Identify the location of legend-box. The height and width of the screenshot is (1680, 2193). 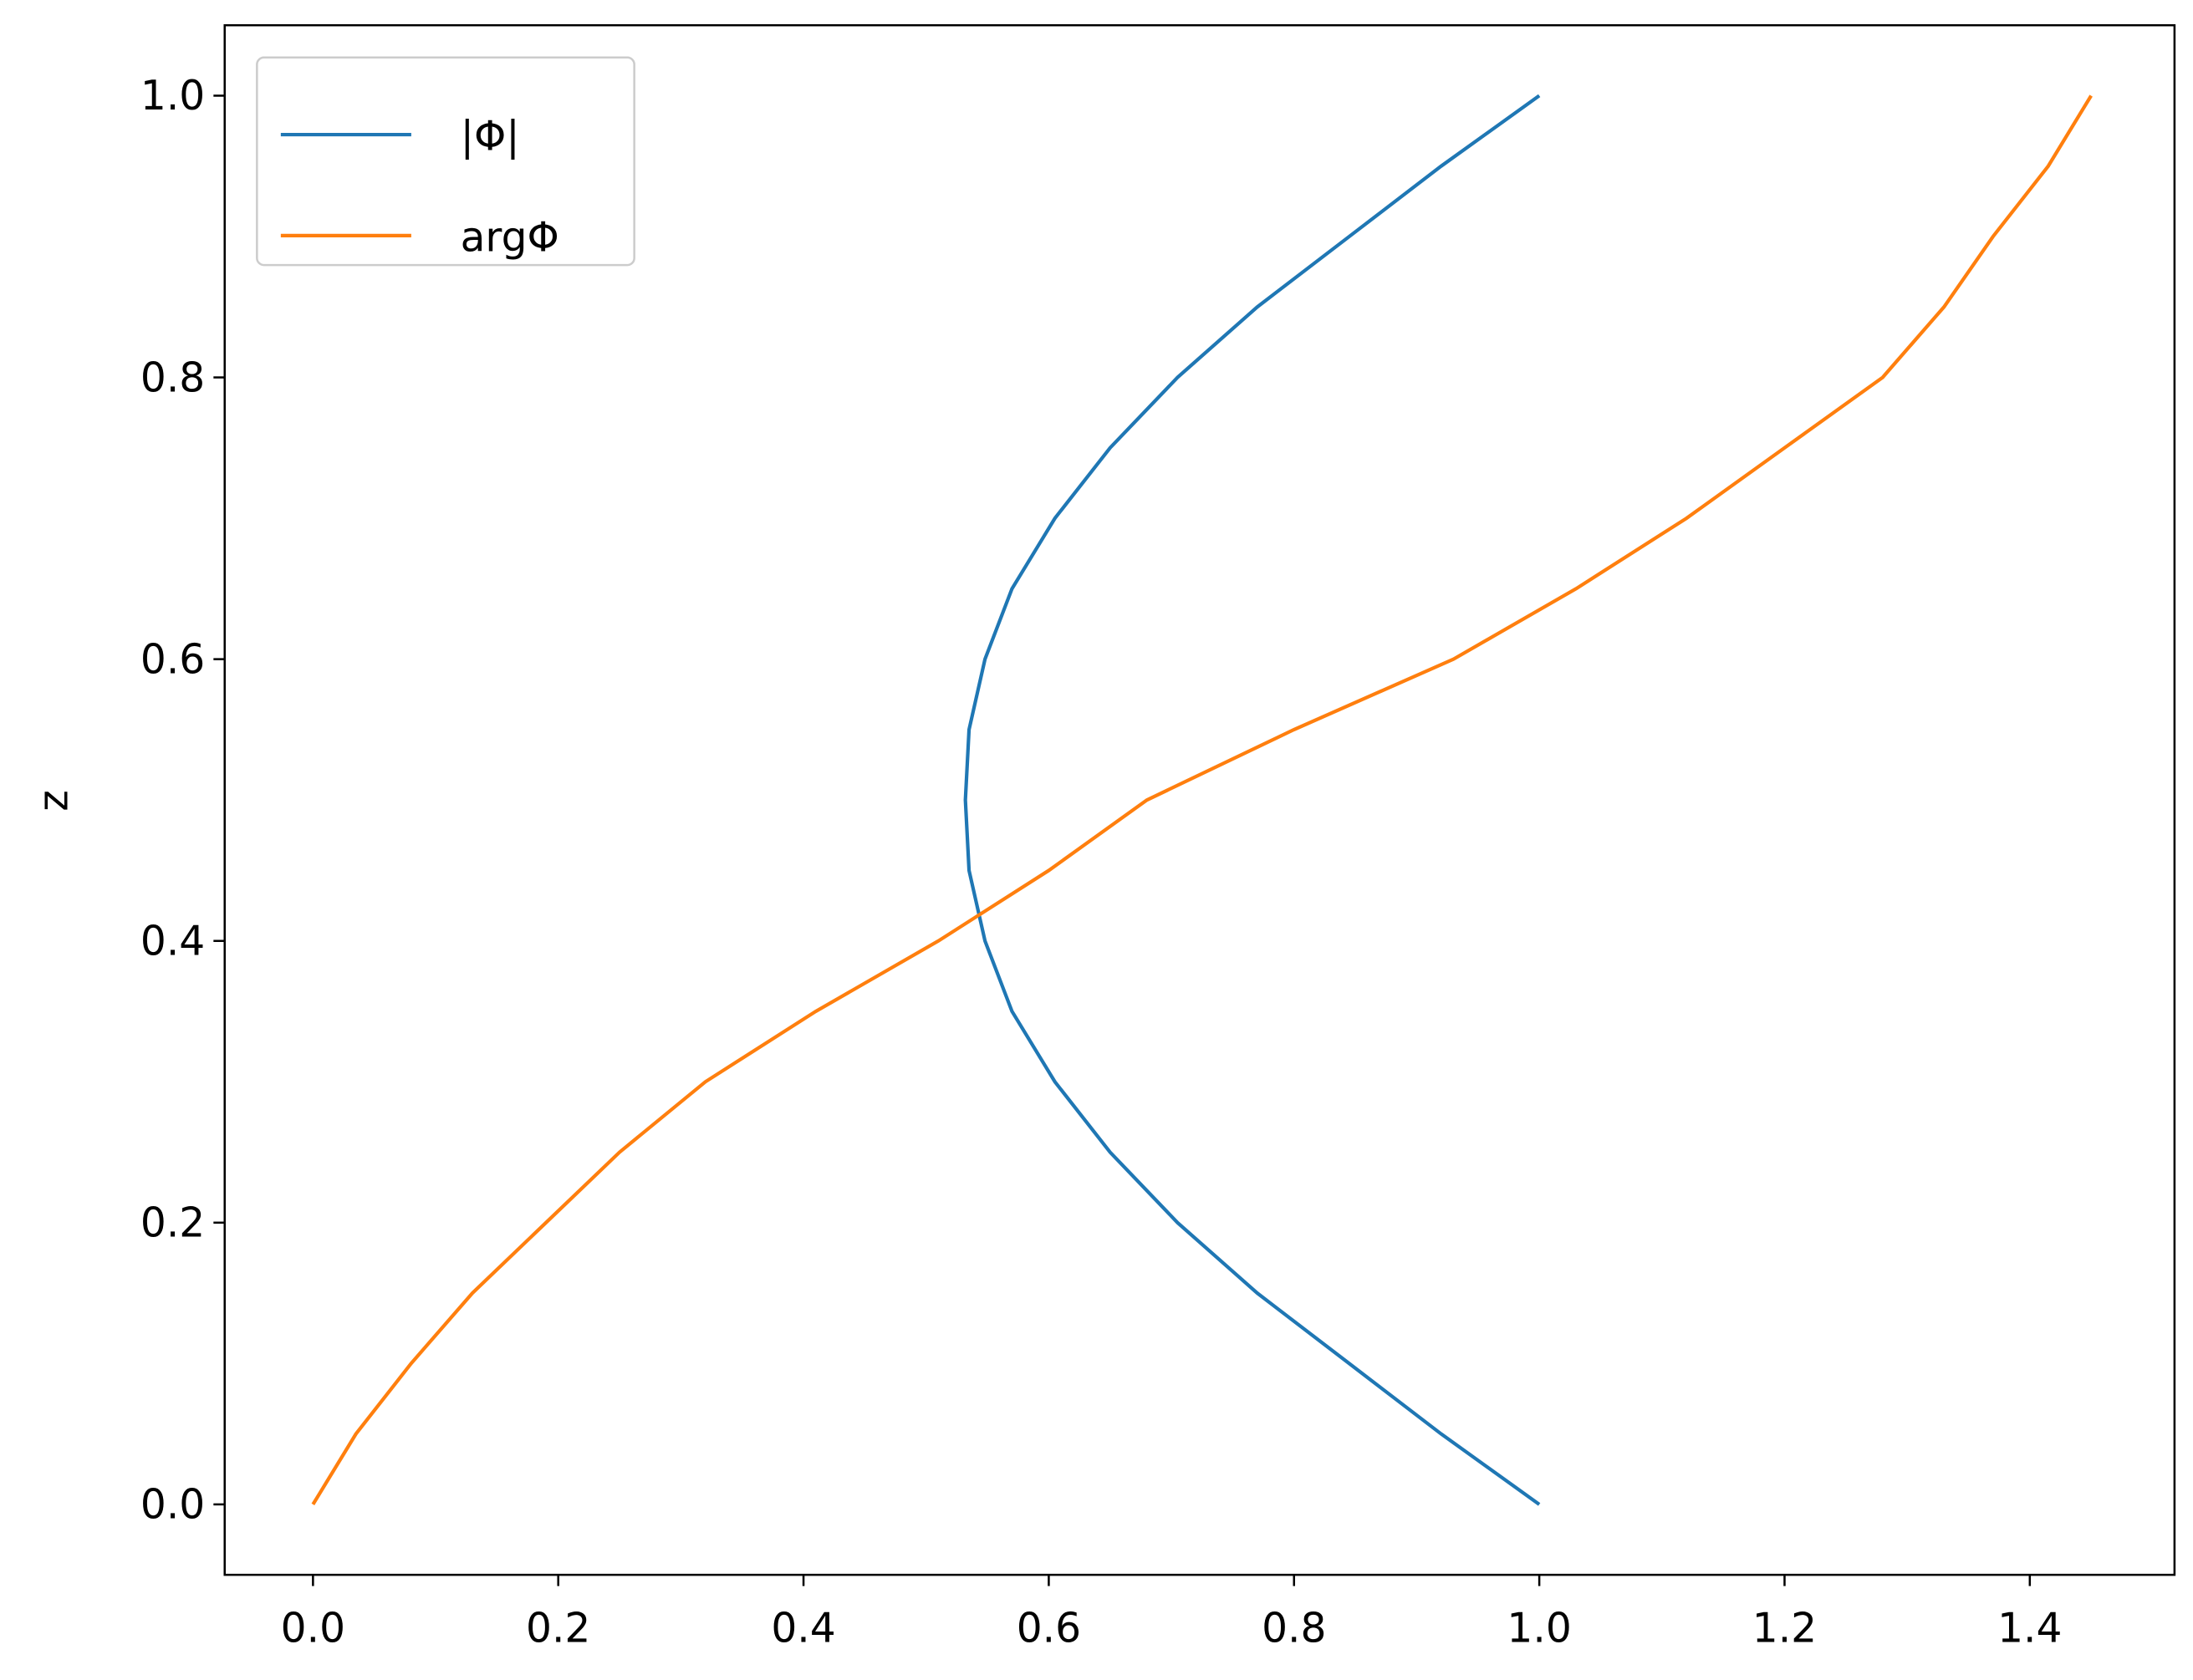
(446, 161).